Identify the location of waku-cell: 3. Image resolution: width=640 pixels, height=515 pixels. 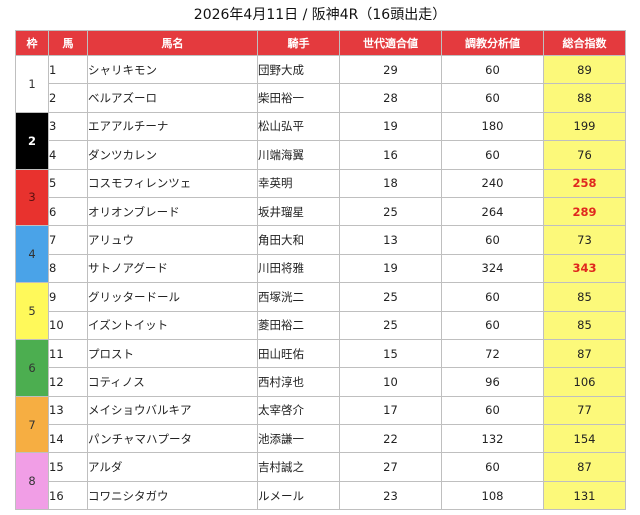
(32, 197).